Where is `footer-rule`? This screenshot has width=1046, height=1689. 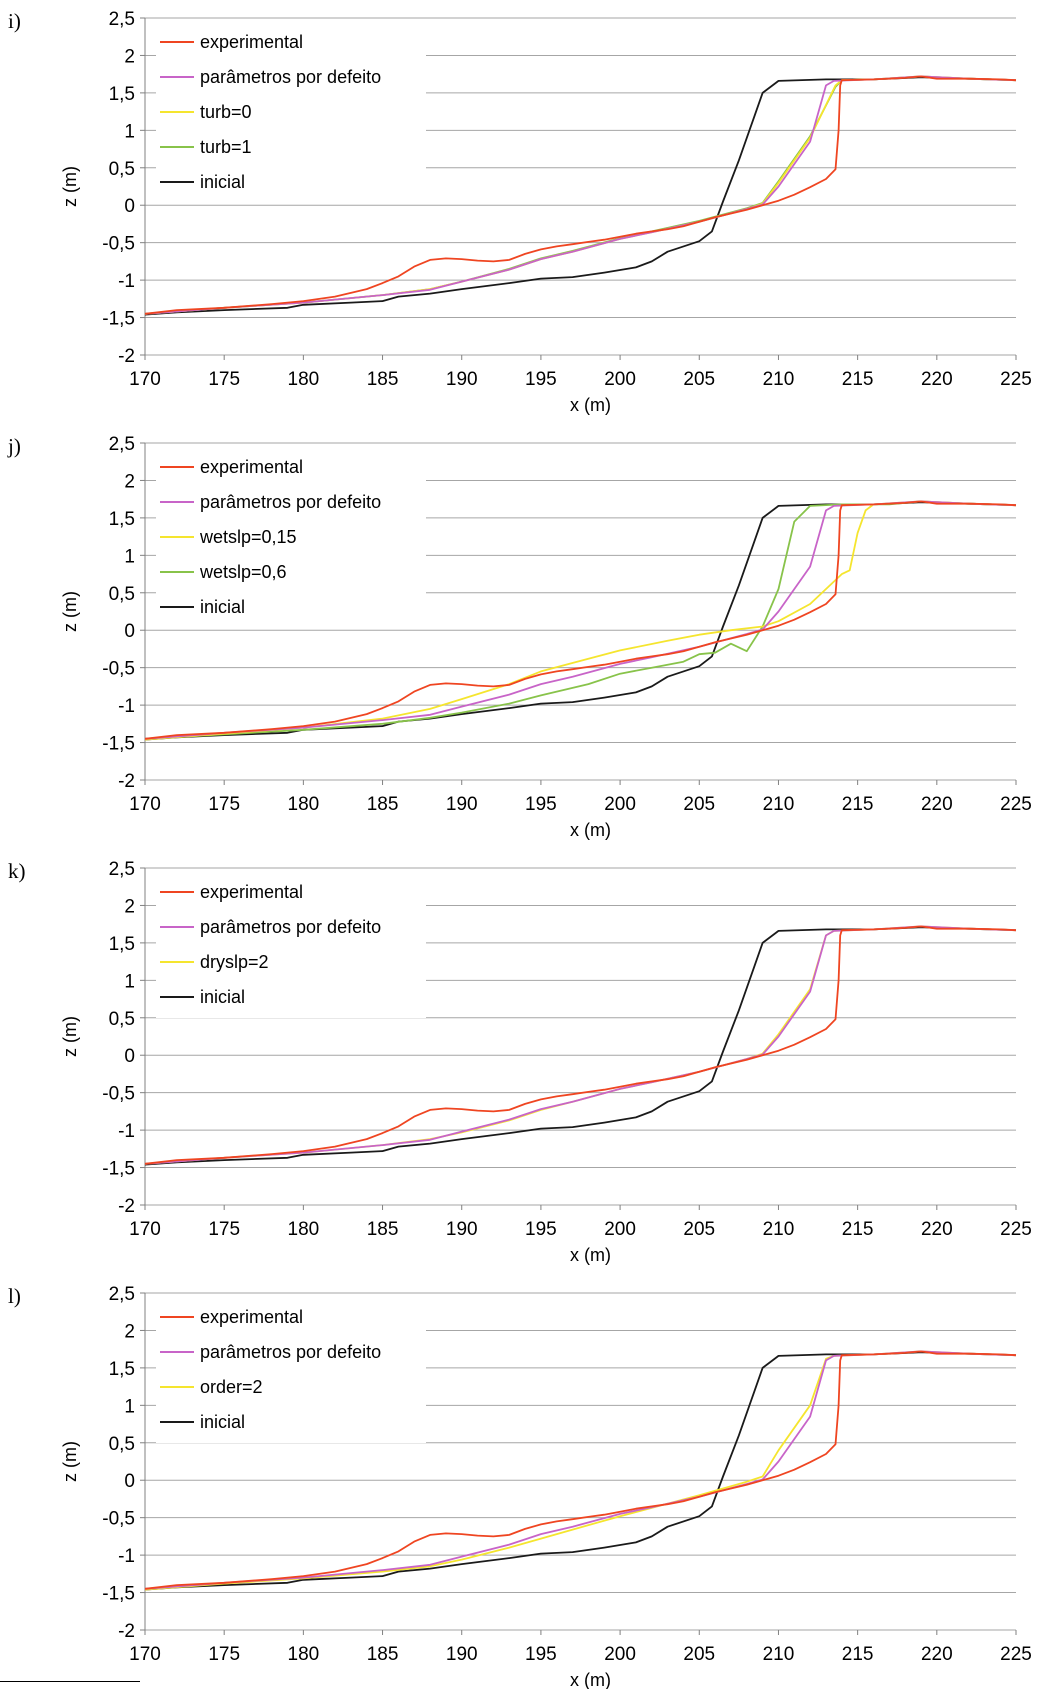
footer-rule is located at coordinates (70, 1681).